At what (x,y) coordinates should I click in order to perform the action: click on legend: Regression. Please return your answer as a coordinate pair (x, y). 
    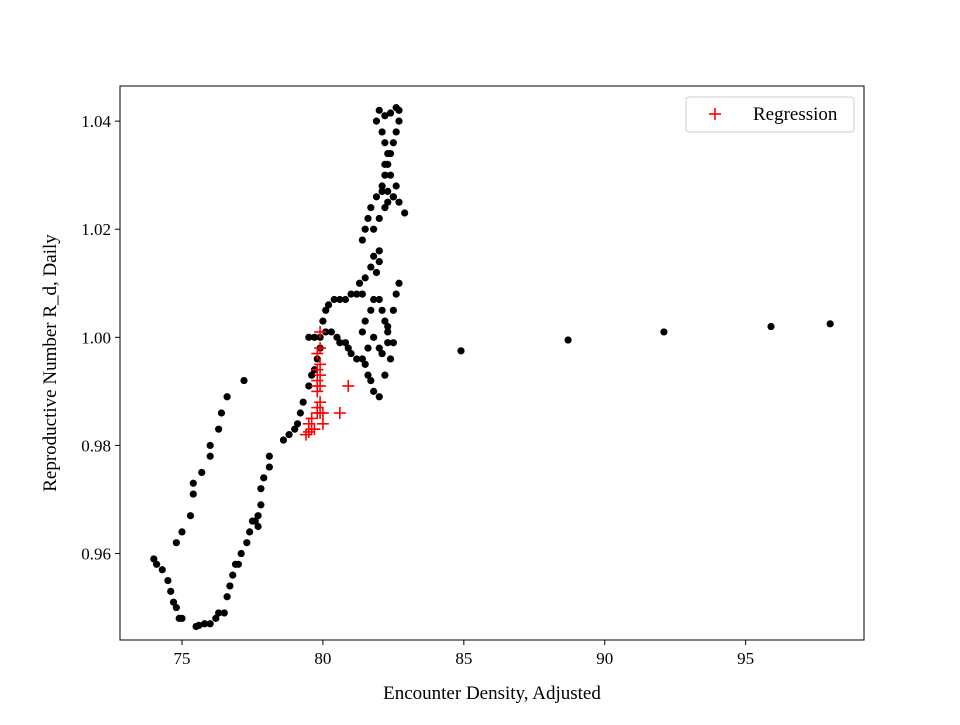
    Looking at the image, I should click on (770, 114).